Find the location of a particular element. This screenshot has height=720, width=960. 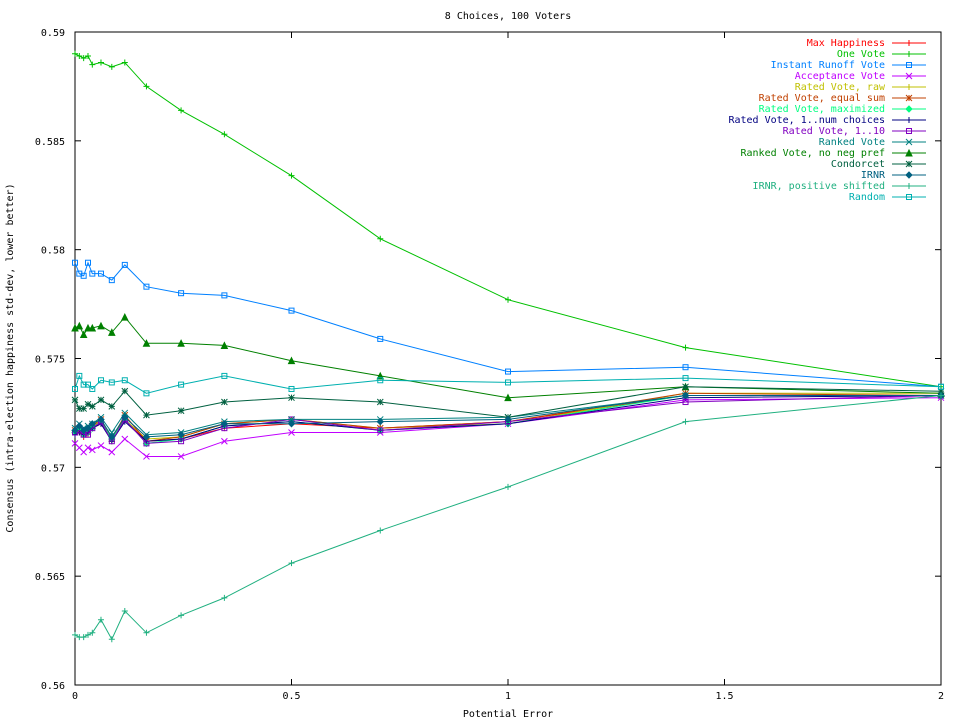

legend-label: Instant Runoff Vote is located at coordinates (828, 65).